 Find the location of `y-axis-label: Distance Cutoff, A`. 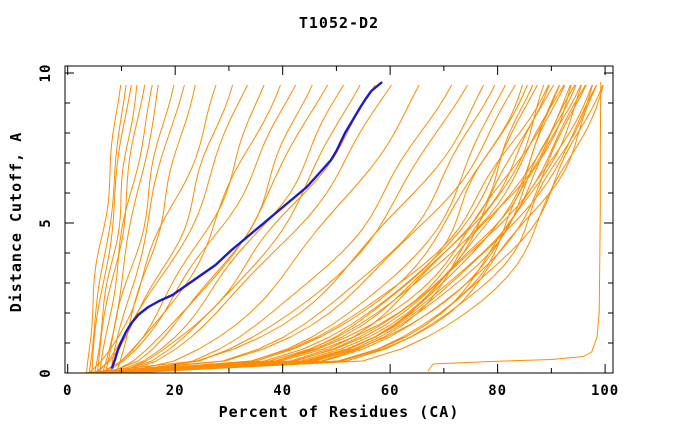

y-axis-label: Distance Cutoff, A is located at coordinates (16, 222).